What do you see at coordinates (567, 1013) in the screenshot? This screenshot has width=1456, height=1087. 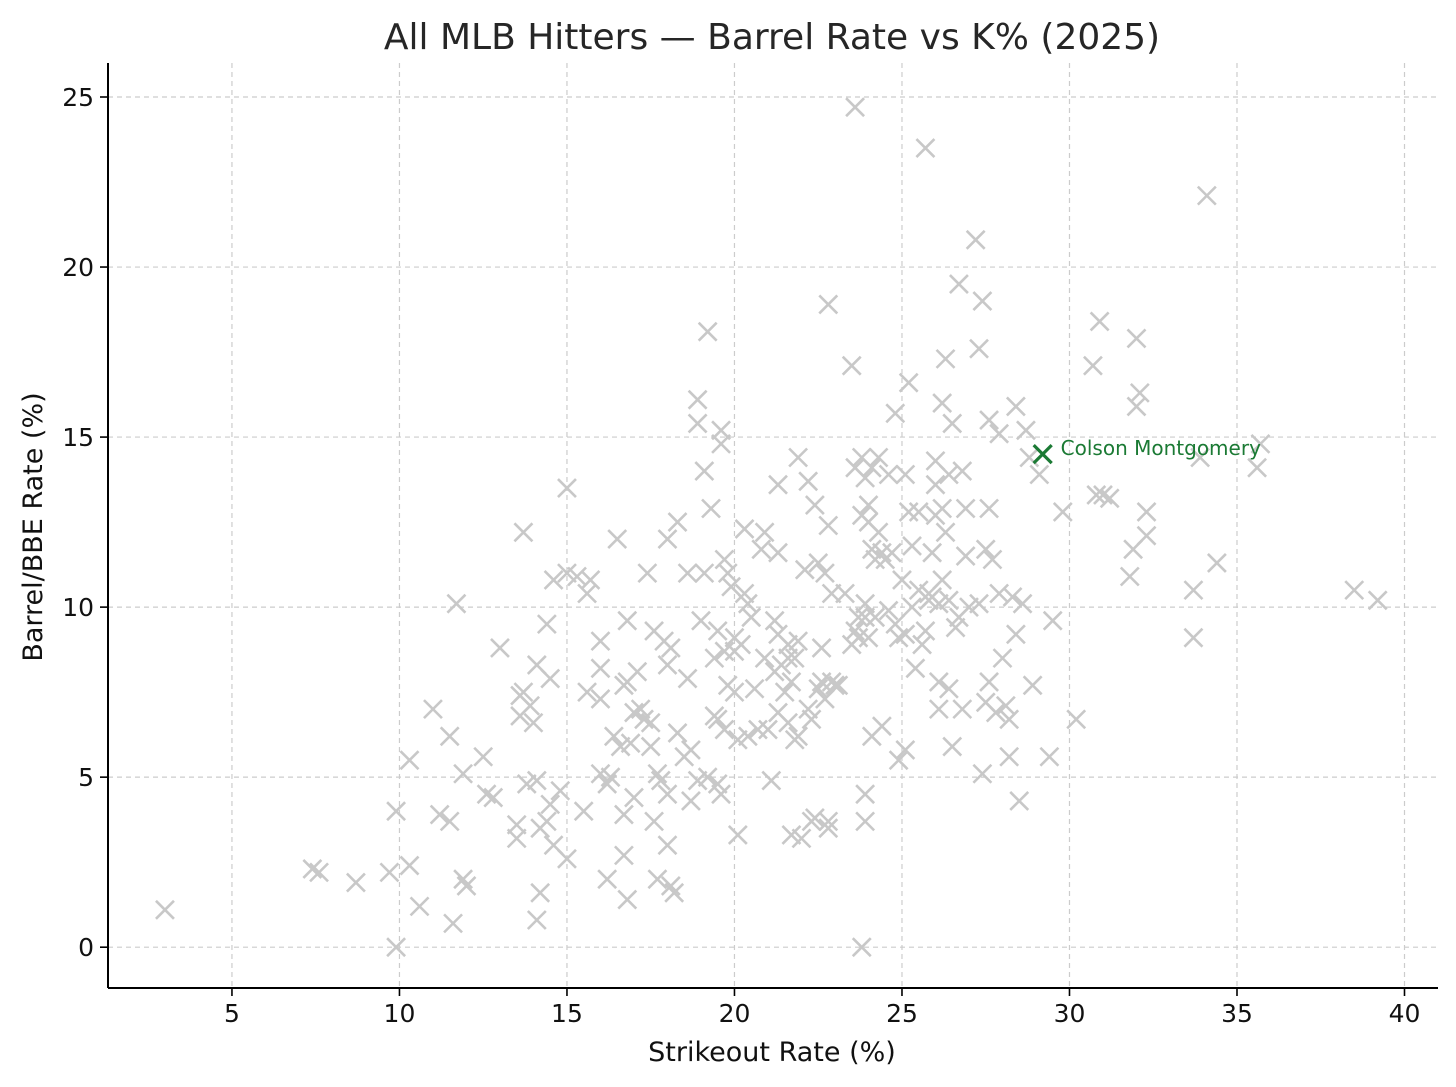 I see `x-tick-label: 15` at bounding box center [567, 1013].